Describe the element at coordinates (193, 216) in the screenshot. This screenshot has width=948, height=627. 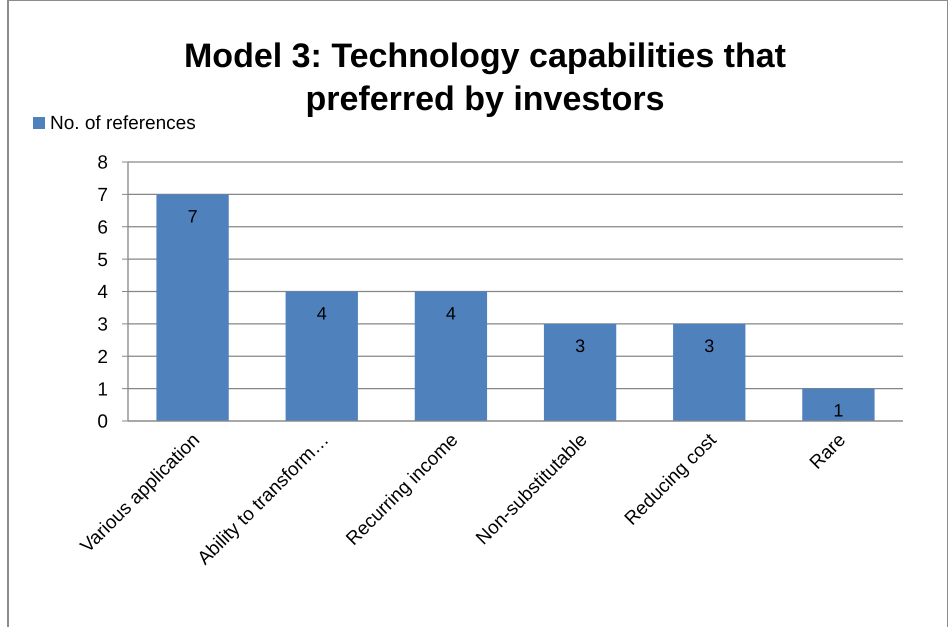
I see `data-label: 7` at that location.